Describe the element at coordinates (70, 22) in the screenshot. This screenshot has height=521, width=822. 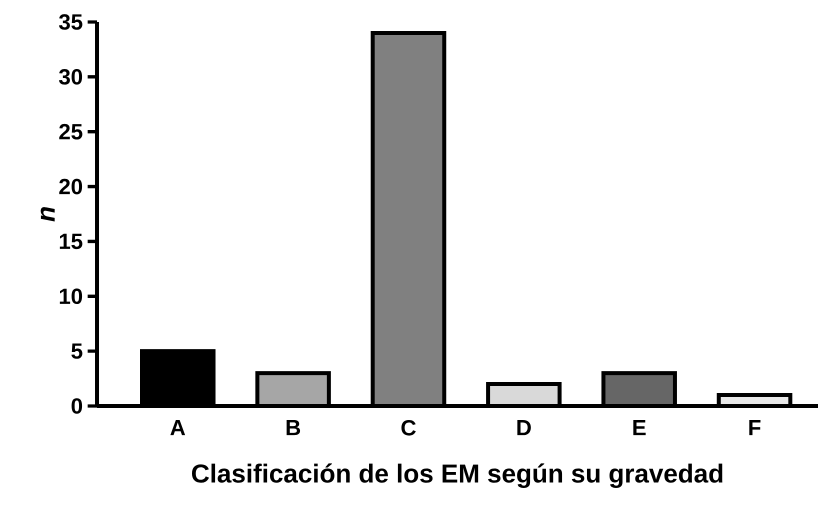
I see `y-tick-label: 35` at that location.